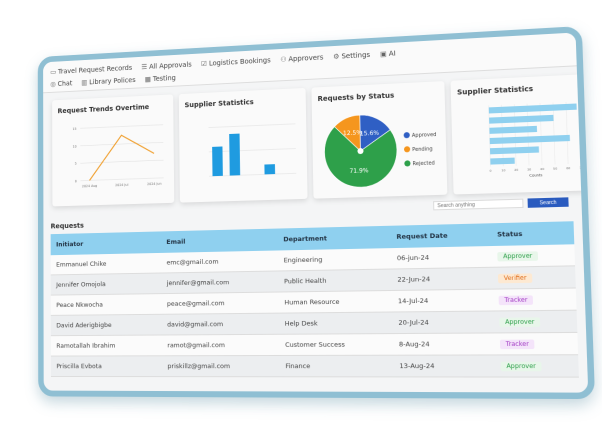 The image size is (602, 426). Describe the element at coordinates (443, 344) in the screenshot. I see `table-cell: 8-Aug-24` at that location.